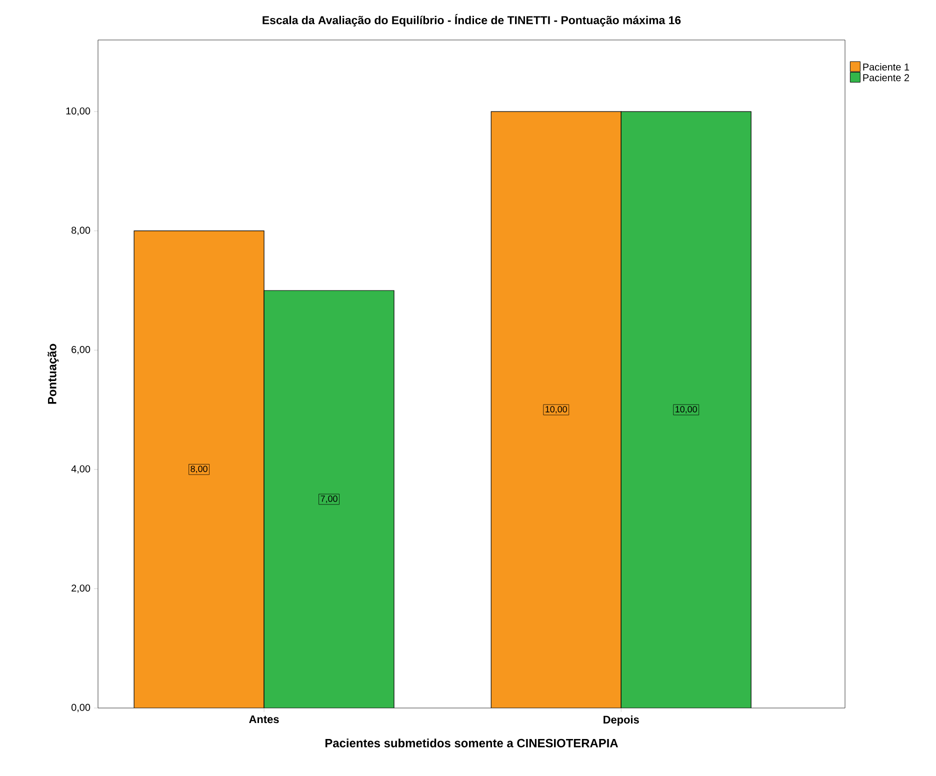  Describe the element at coordinates (81, 230) in the screenshot. I see `y-tick-label: 8,00` at that location.